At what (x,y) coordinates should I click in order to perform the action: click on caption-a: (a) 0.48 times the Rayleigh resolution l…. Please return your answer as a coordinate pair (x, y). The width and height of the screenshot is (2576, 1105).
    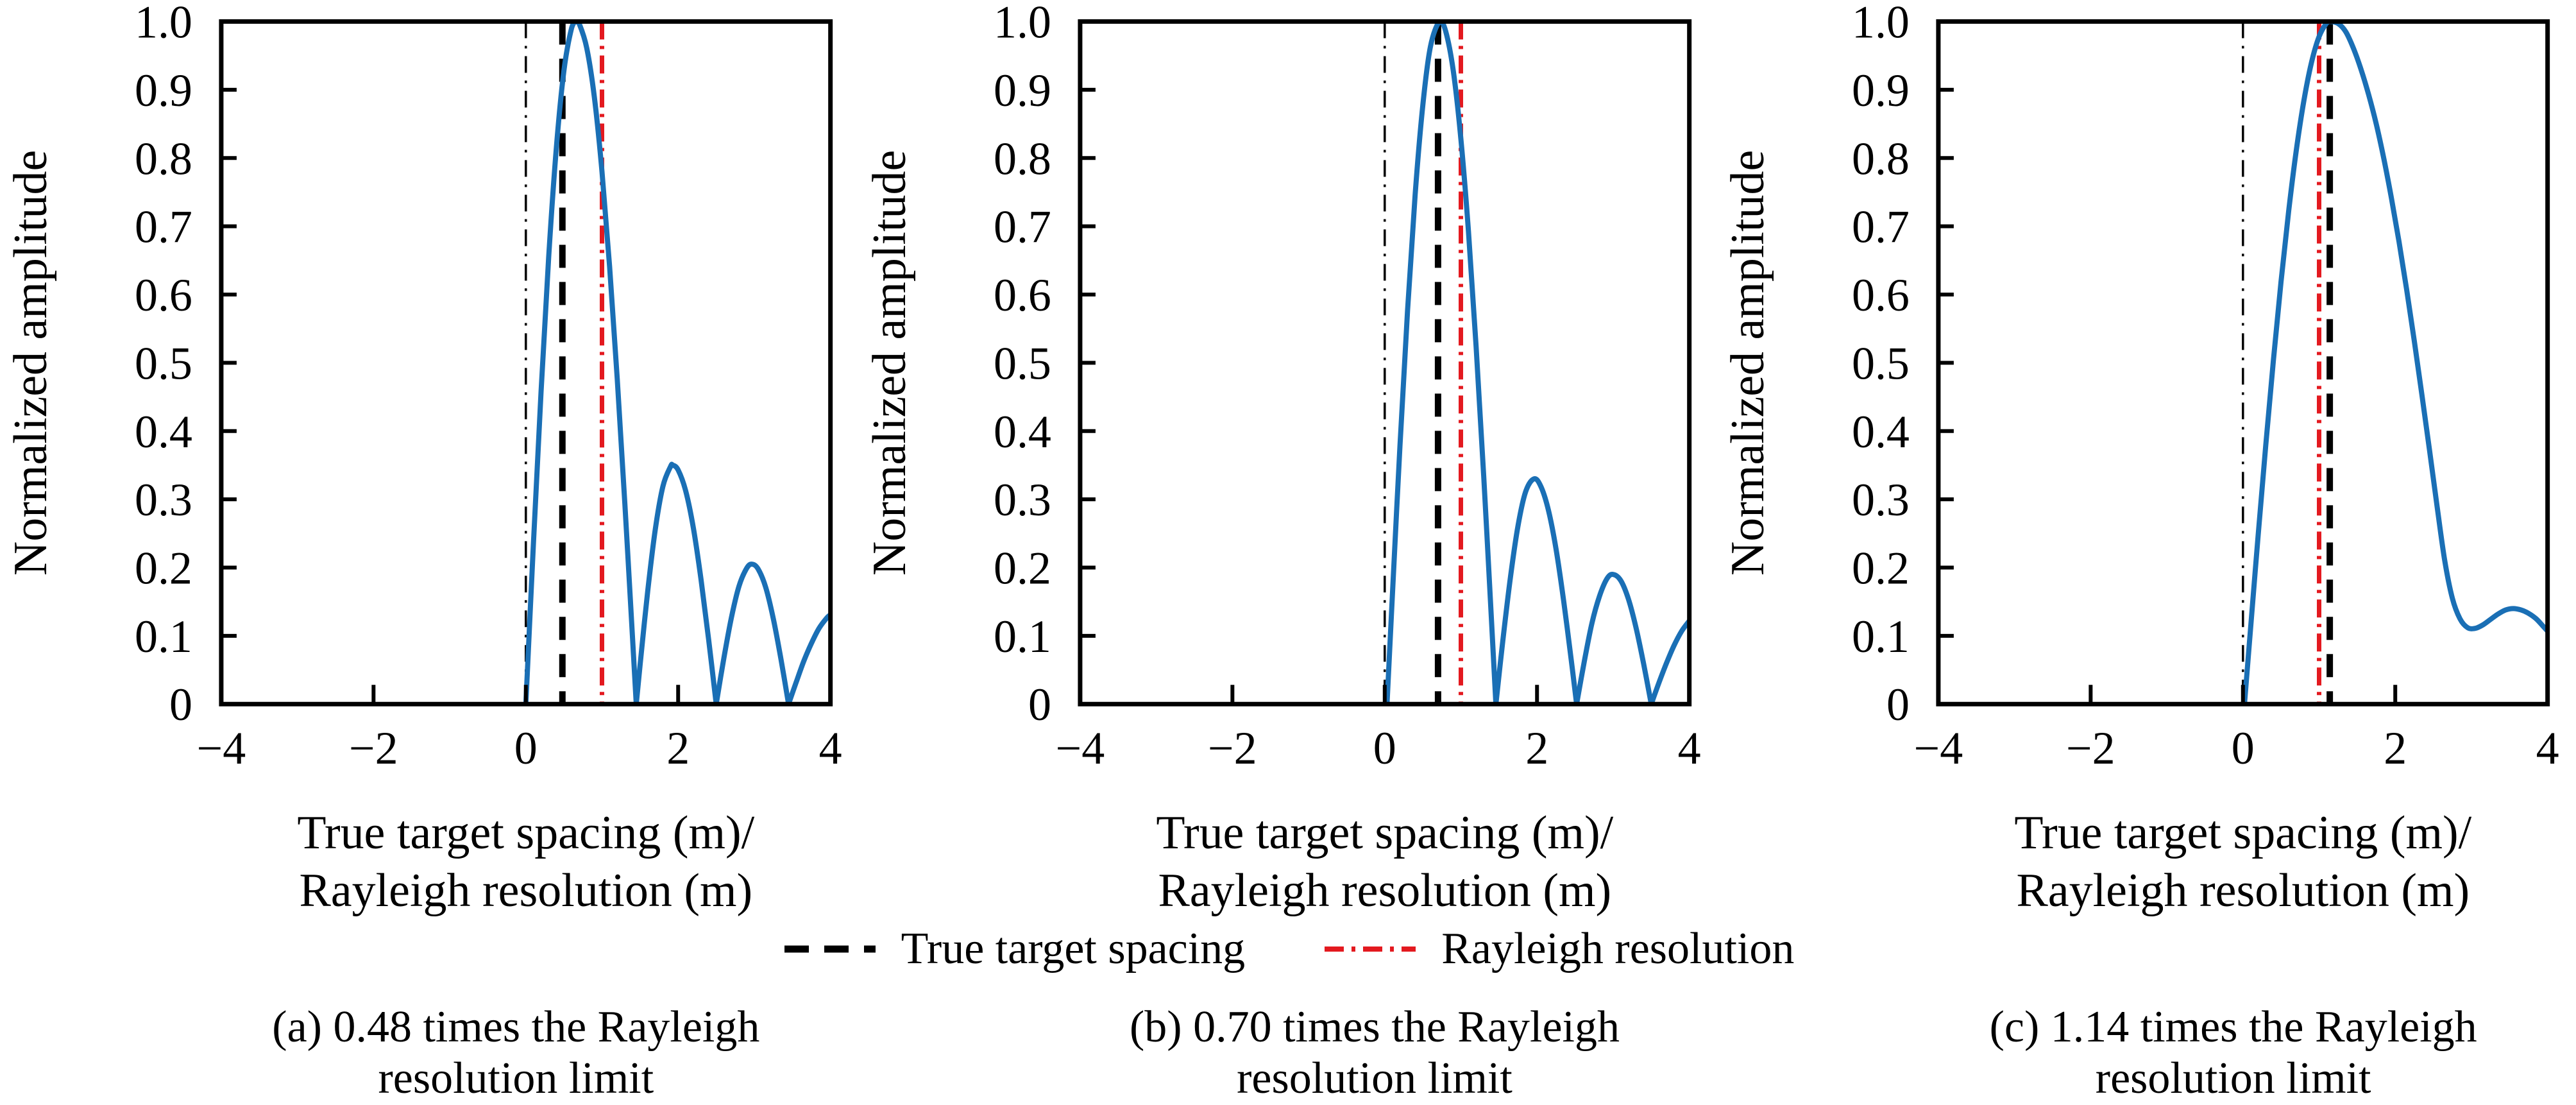
    Looking at the image, I should click on (429, 1053).